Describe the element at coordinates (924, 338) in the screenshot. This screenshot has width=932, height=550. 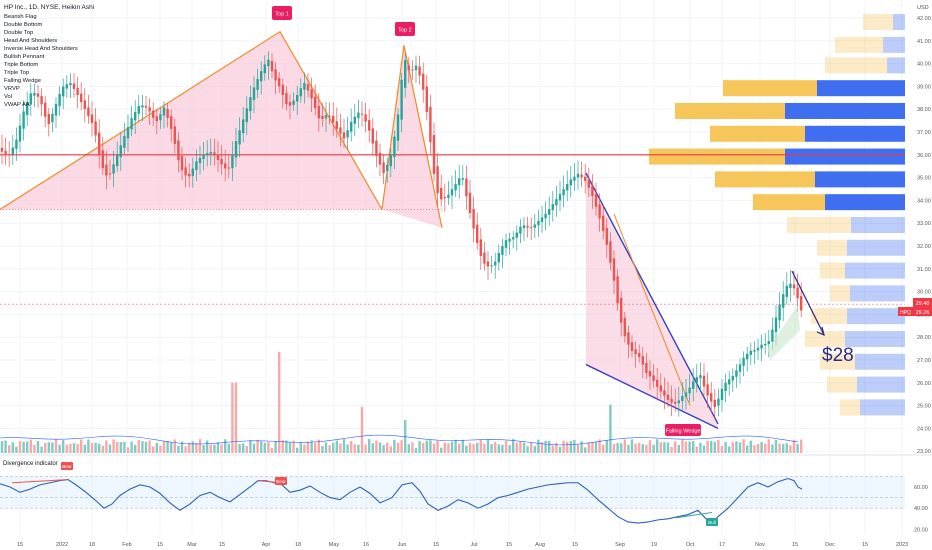
I see `y-tick-label: 28.00` at that location.